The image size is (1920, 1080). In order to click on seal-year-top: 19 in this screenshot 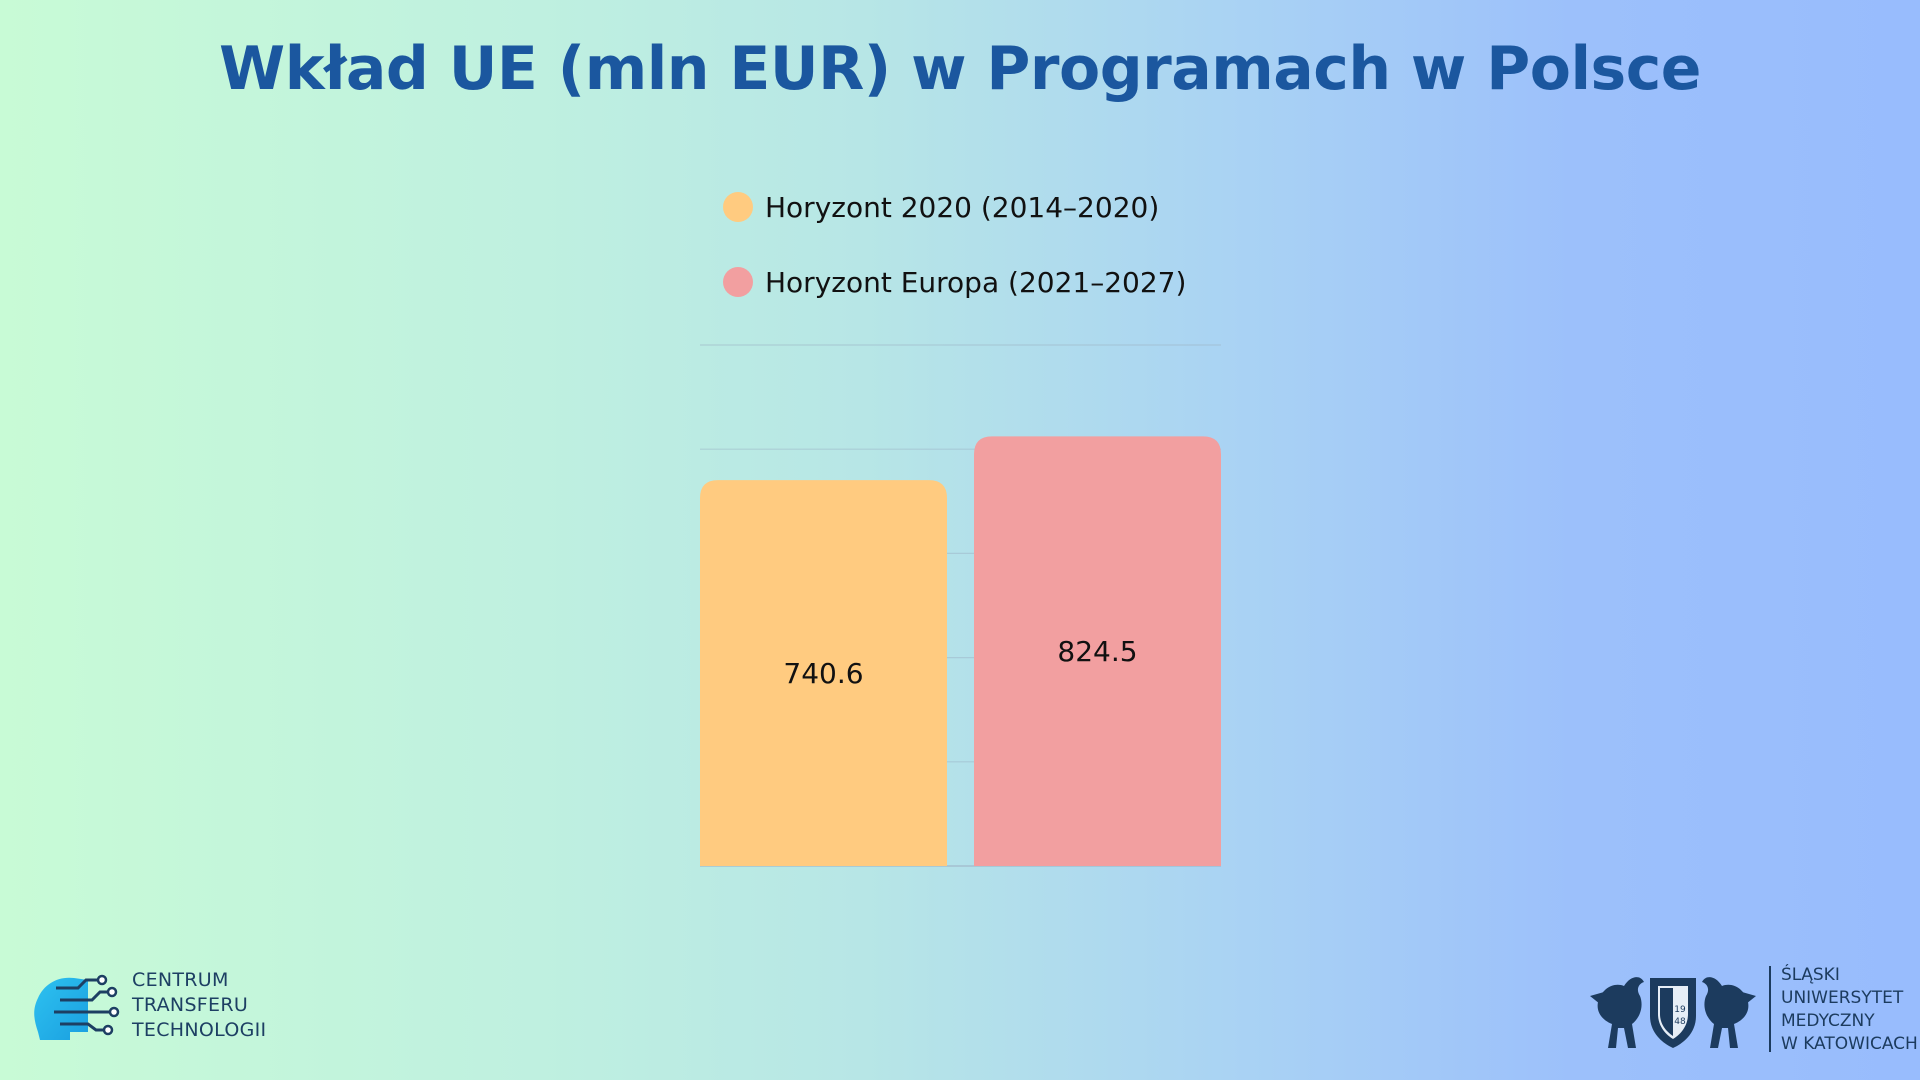, I will do `click(1680, 1010)`.